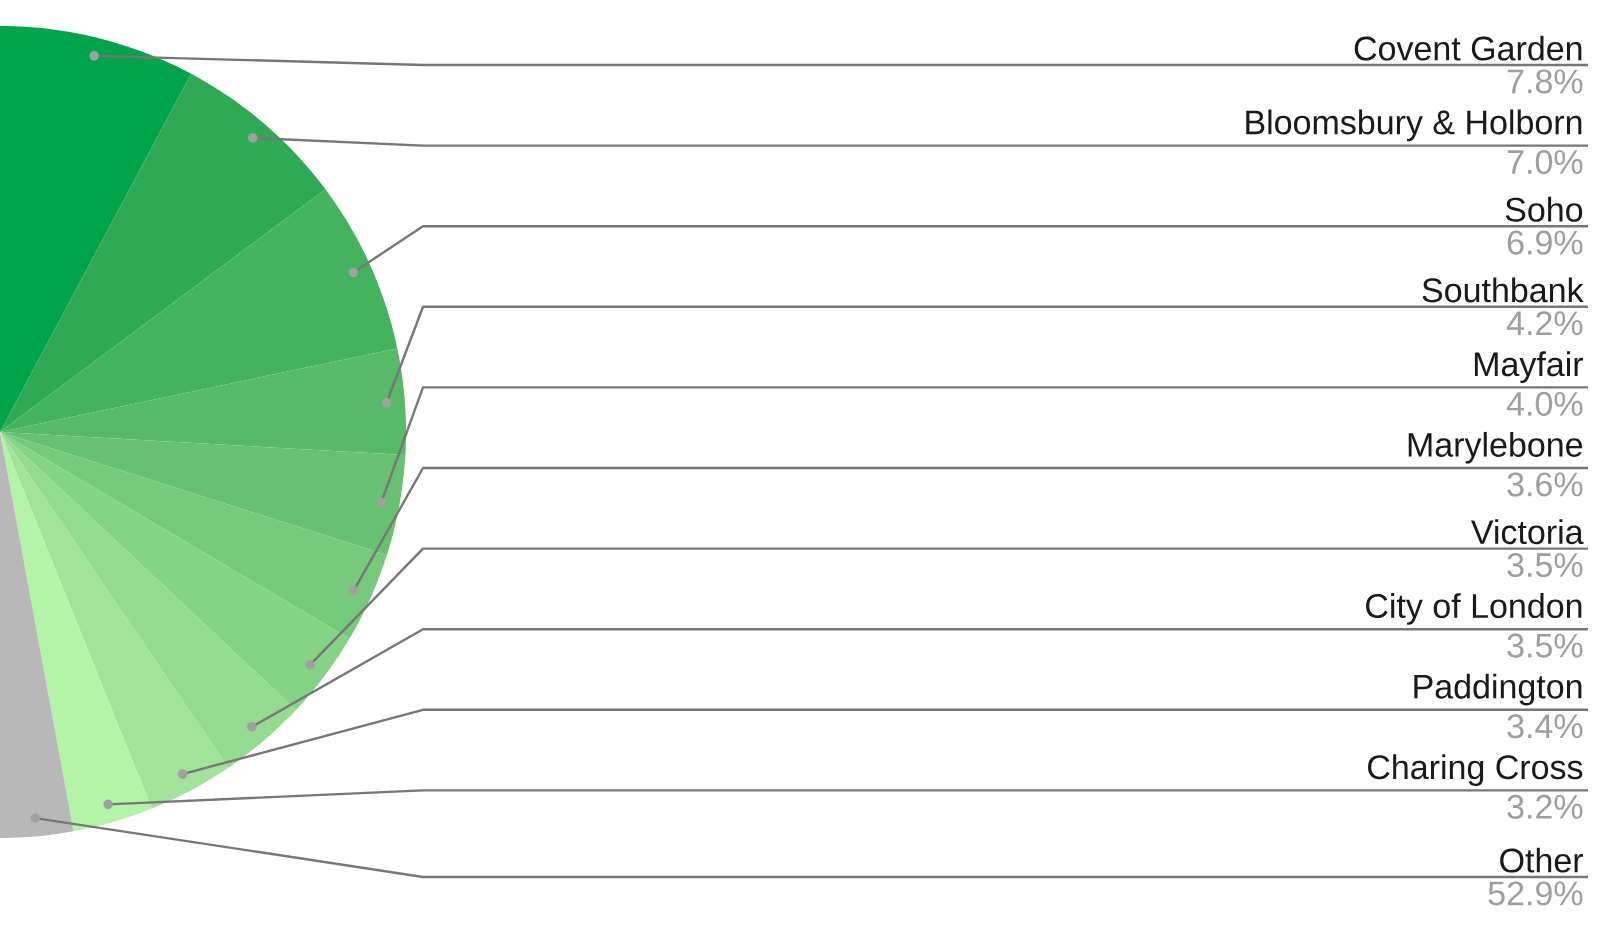  Describe the element at coordinates (1474, 609) in the screenshot. I see `slice-label: City of London` at that location.